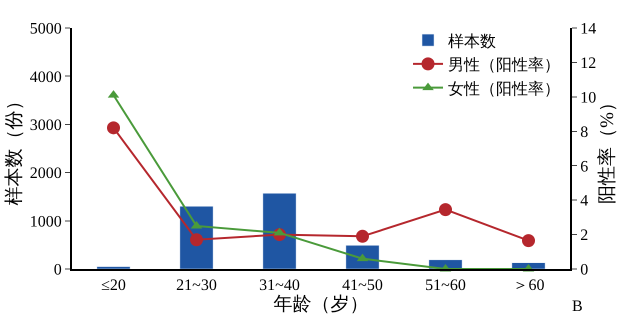 This screenshot has width=640, height=324. I want to click on y2-tick-label: 8, so click(584, 132).